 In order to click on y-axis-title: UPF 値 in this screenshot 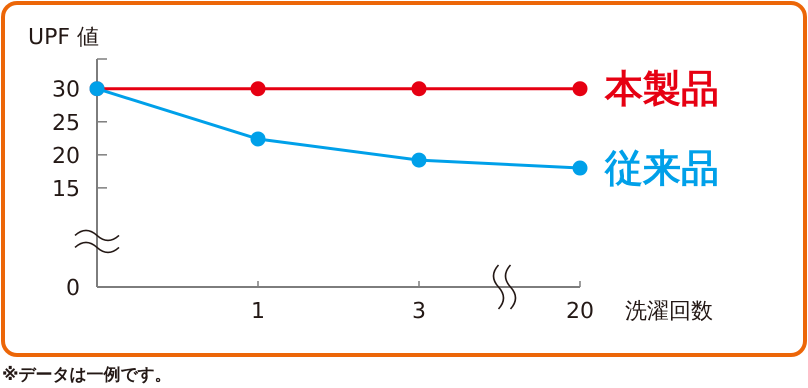, I will do `click(64, 37)`.